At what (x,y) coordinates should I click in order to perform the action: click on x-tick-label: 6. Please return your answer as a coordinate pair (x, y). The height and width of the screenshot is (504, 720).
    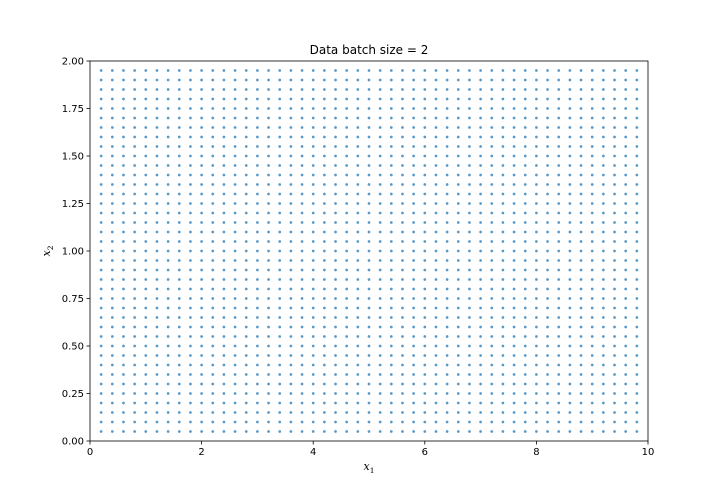
    Looking at the image, I should click on (425, 452).